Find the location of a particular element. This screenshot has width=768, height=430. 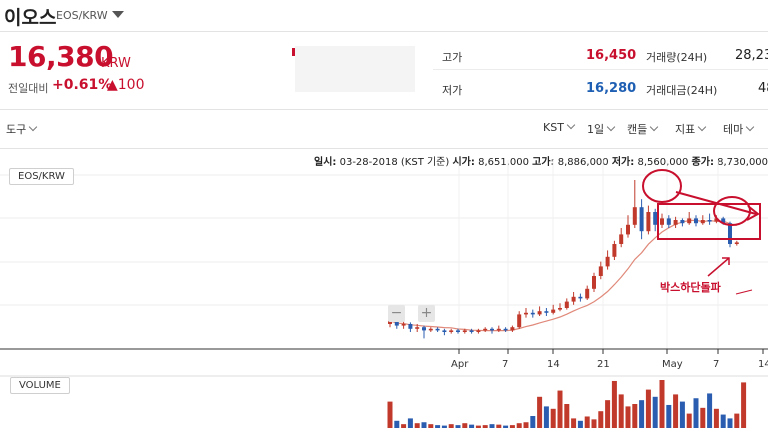

candle-menu: 캔들 is located at coordinates (643, 129).